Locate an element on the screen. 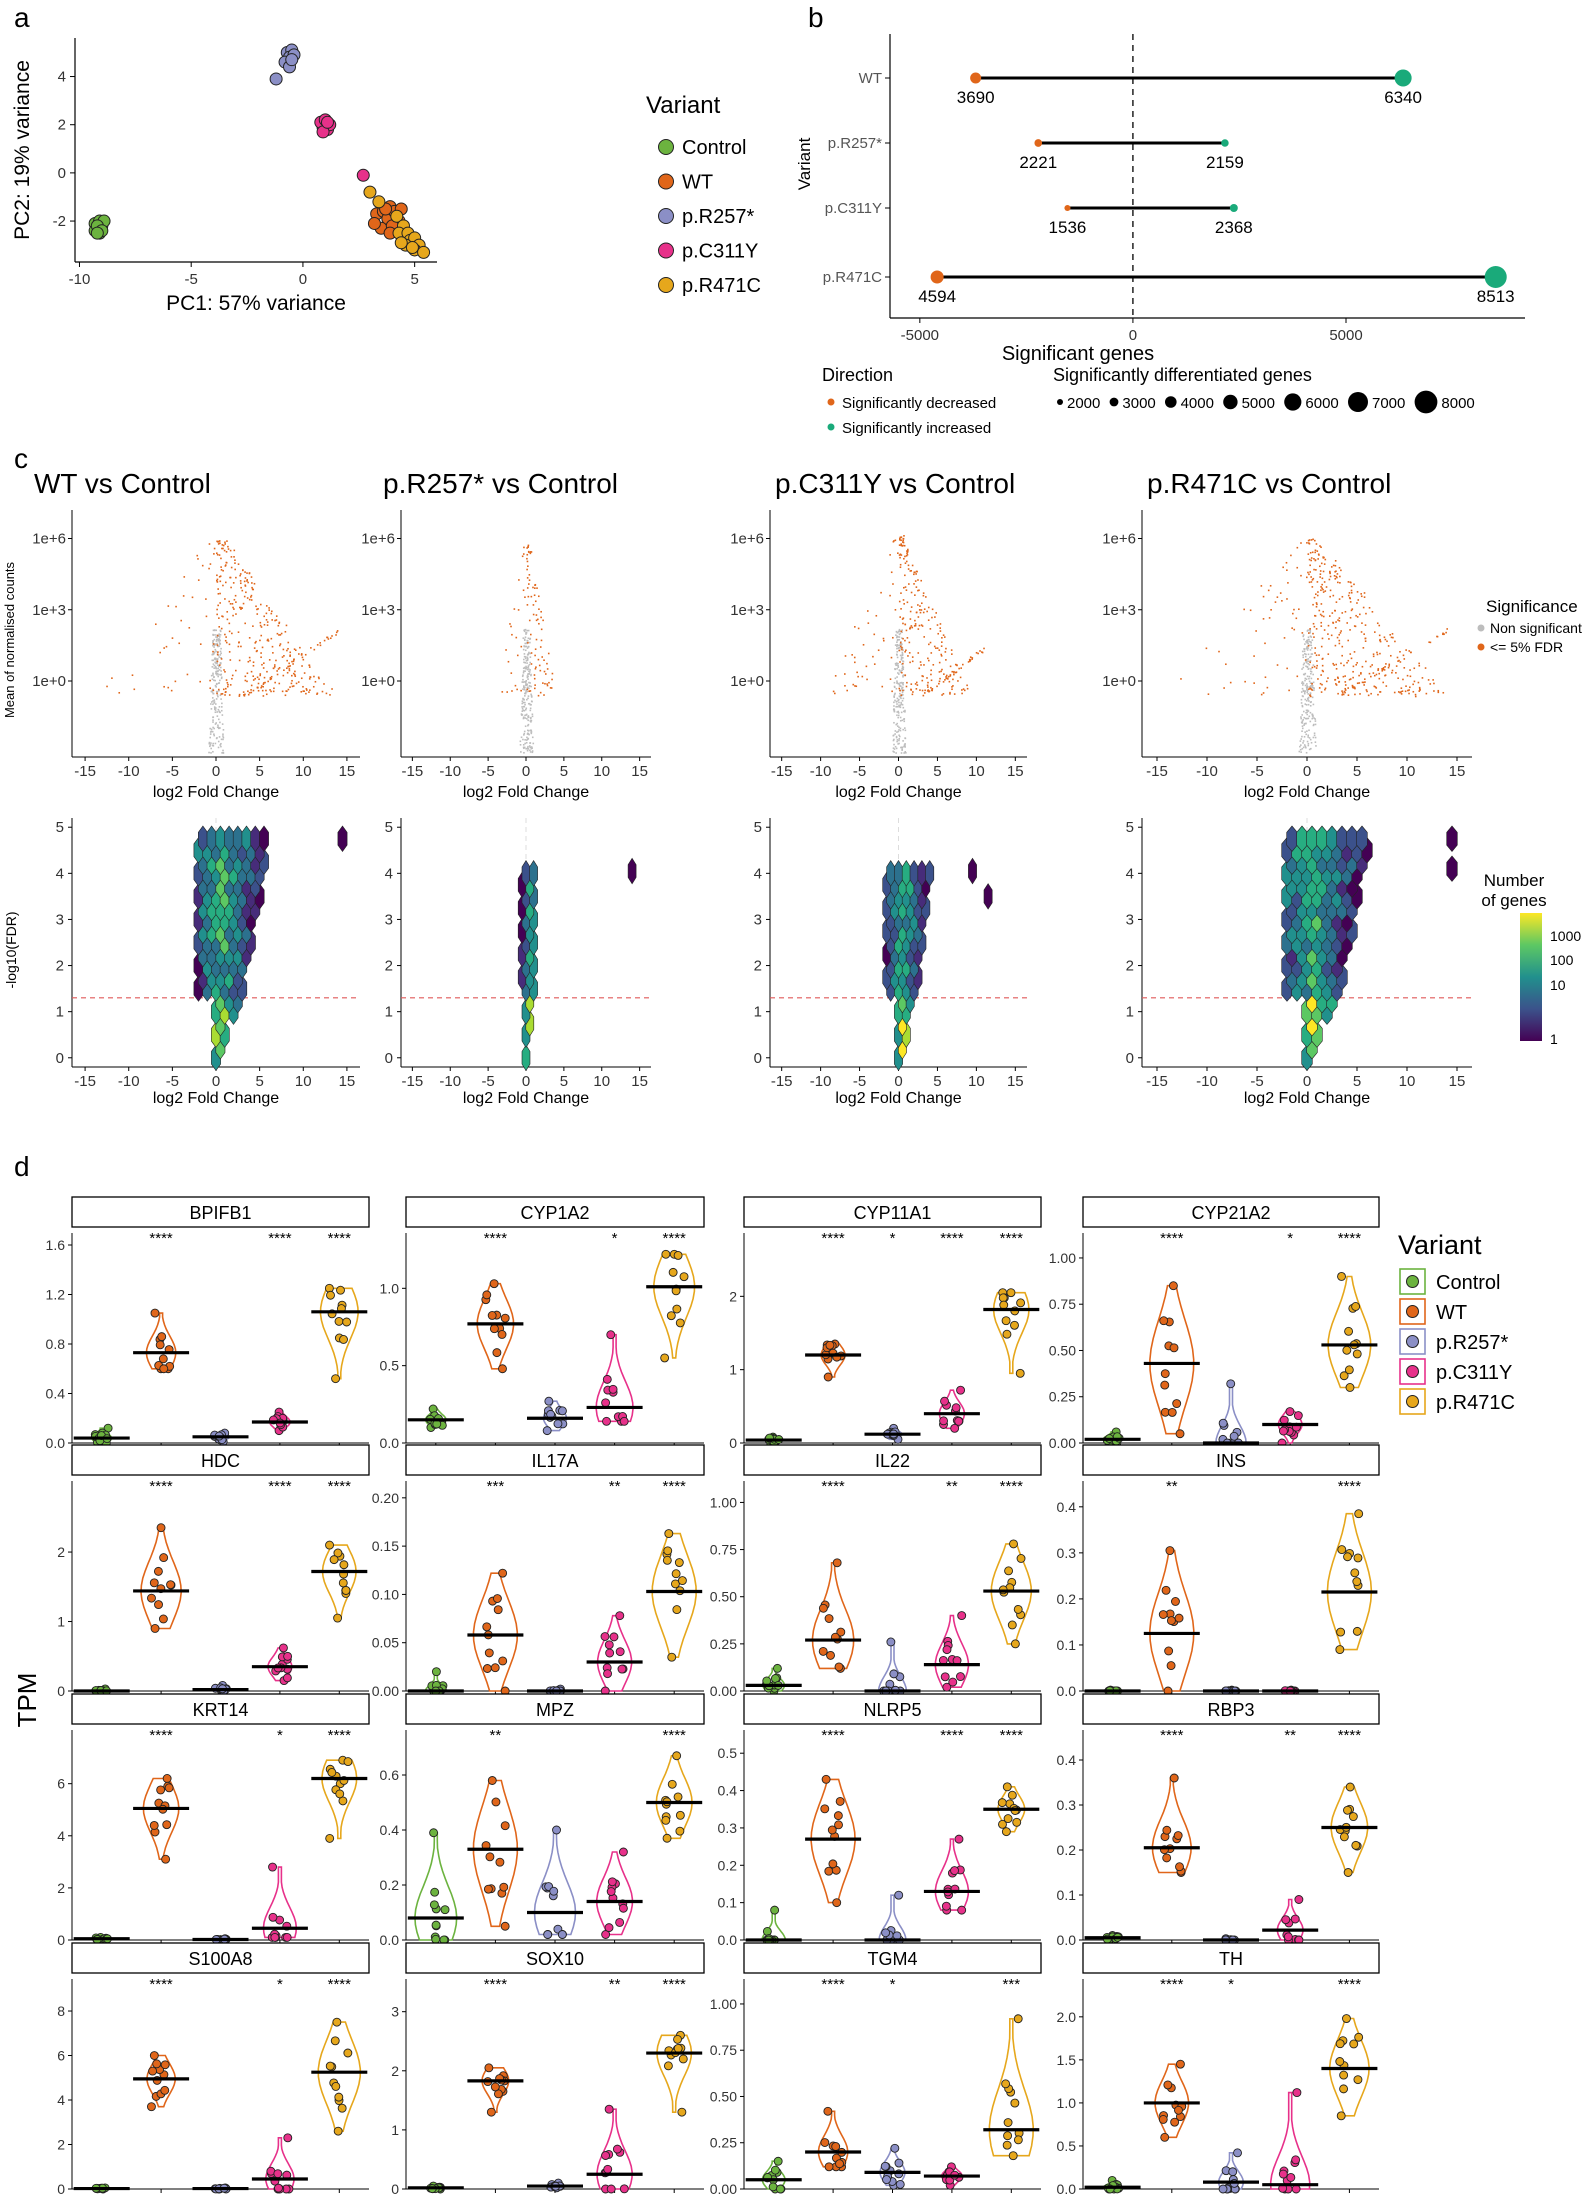  violin-outline is located at coordinates (555, 1882).